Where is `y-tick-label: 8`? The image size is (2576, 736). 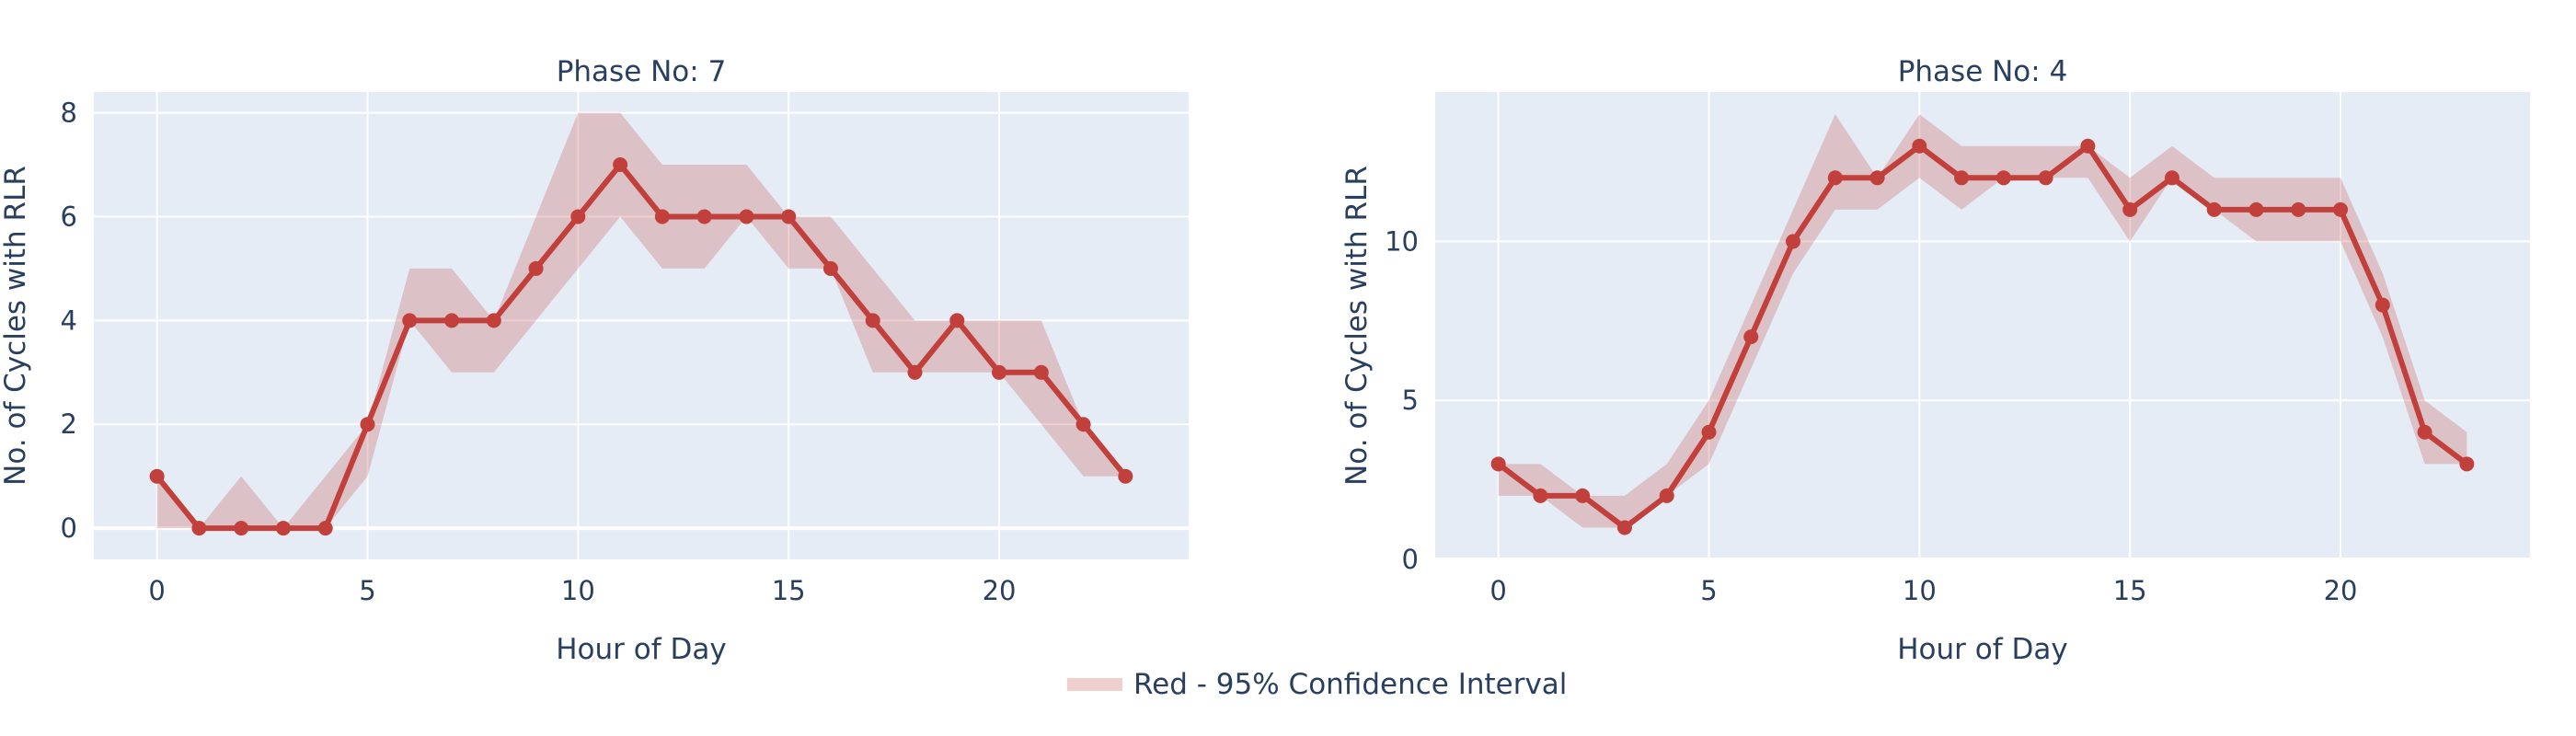
y-tick-label: 8 is located at coordinates (69, 113).